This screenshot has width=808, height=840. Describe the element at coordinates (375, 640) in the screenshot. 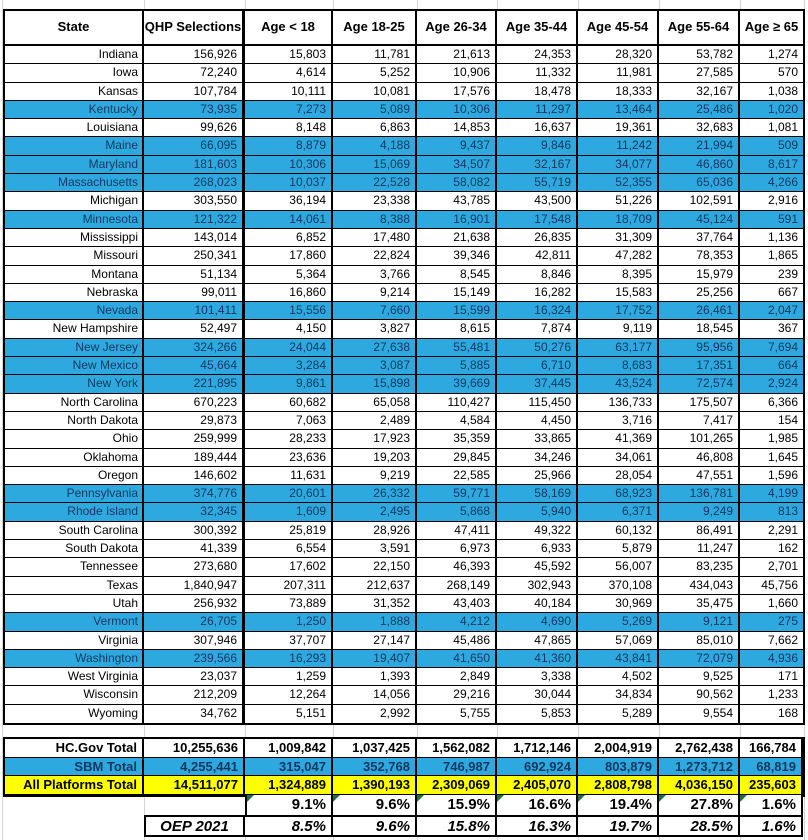

I see `value-cell: 27,147` at that location.